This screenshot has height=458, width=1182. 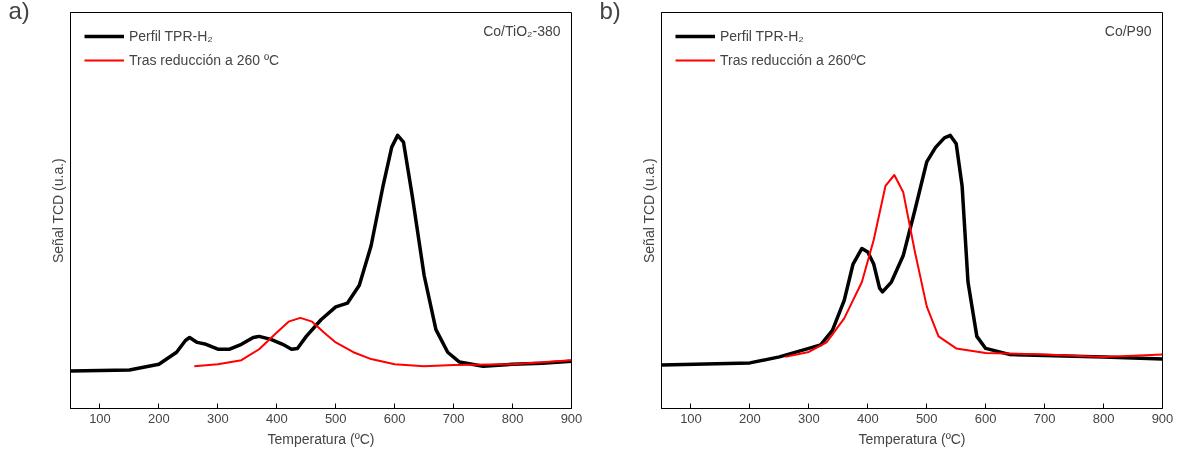 I want to click on legend-label: Tras reducción a 260 ºC, so click(x=204, y=60).